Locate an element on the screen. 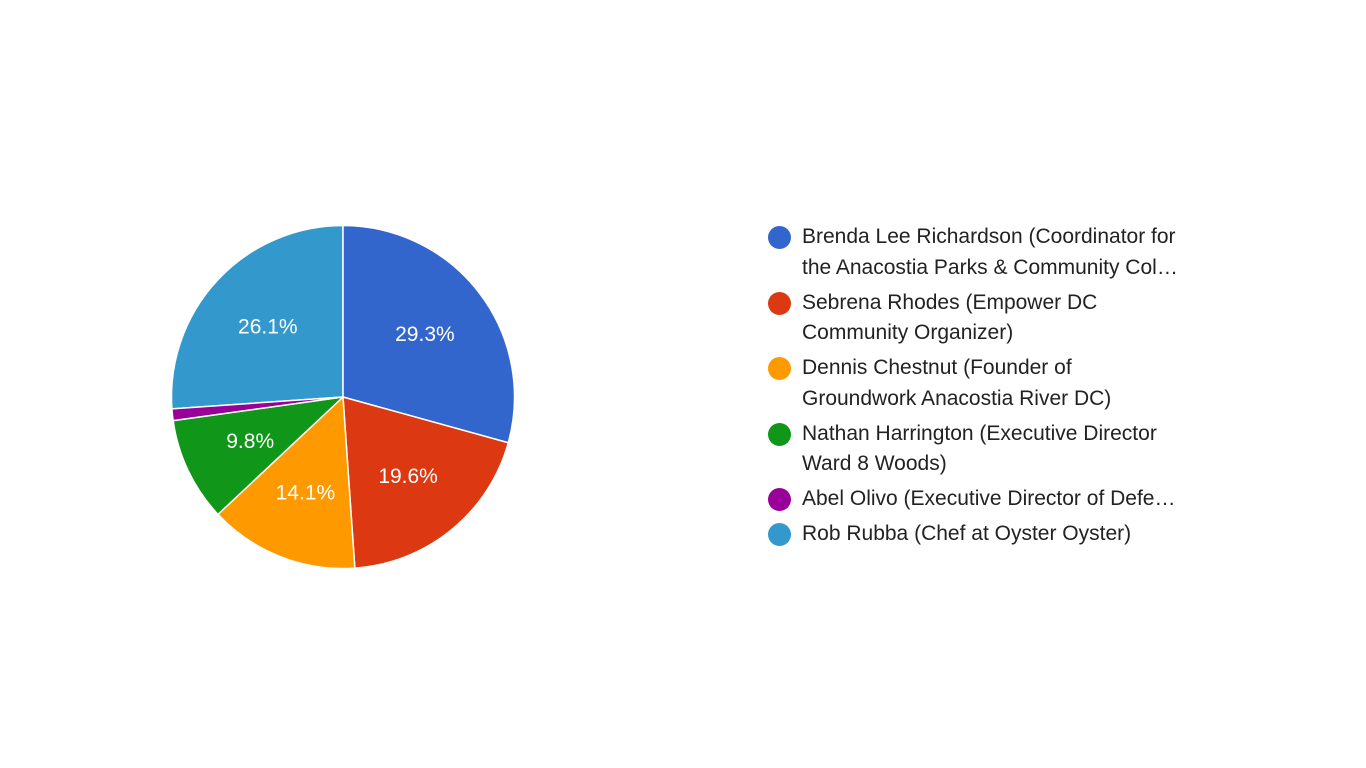 The width and height of the screenshot is (1366, 768). legend-item: Rob Rubba (Chef at Oyster Oyster) is located at coordinates (1003, 534).